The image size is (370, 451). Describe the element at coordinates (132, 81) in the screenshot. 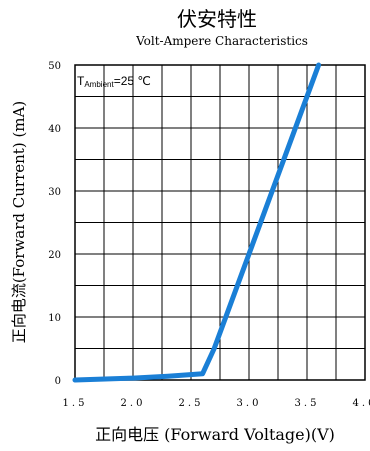

I see `annotation-value: =25 ℃` at that location.